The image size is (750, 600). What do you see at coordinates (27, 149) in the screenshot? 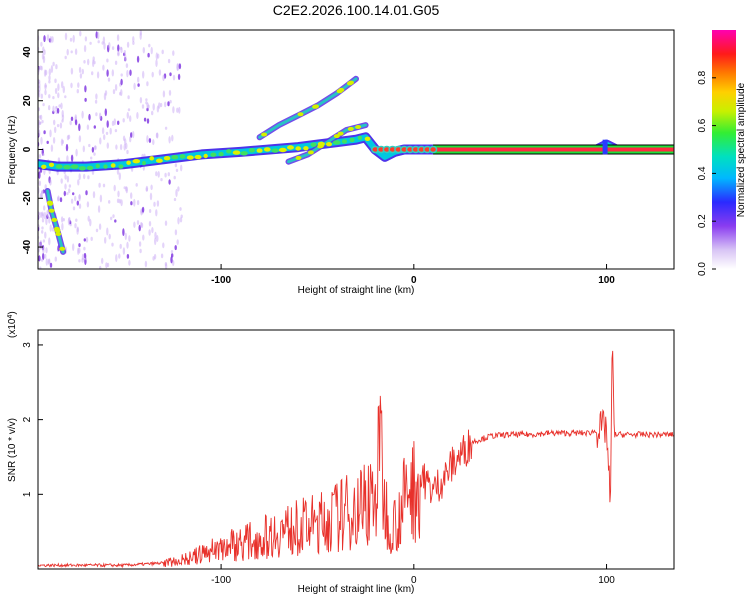
I see `y-tick-label: 0` at bounding box center [27, 149].